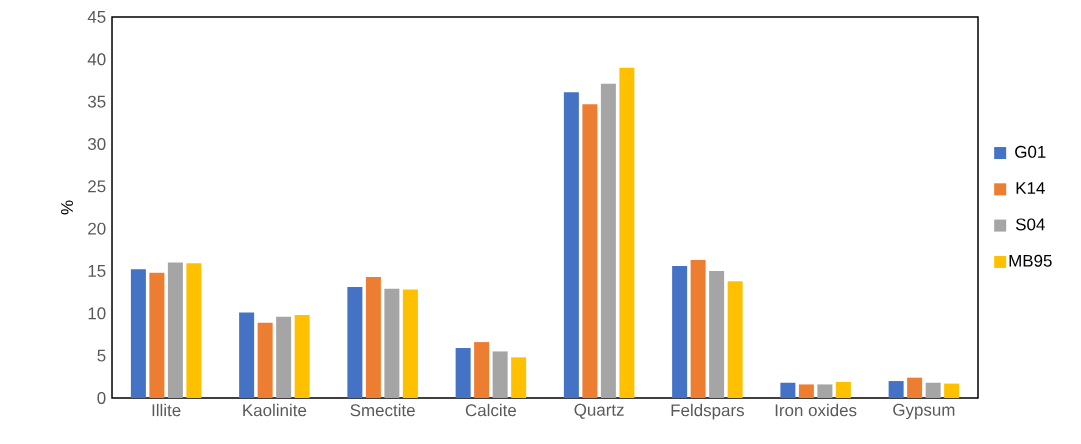 The height and width of the screenshot is (444, 1081). Describe the element at coordinates (491, 410) in the screenshot. I see `x-tick-label: Calcite` at that location.